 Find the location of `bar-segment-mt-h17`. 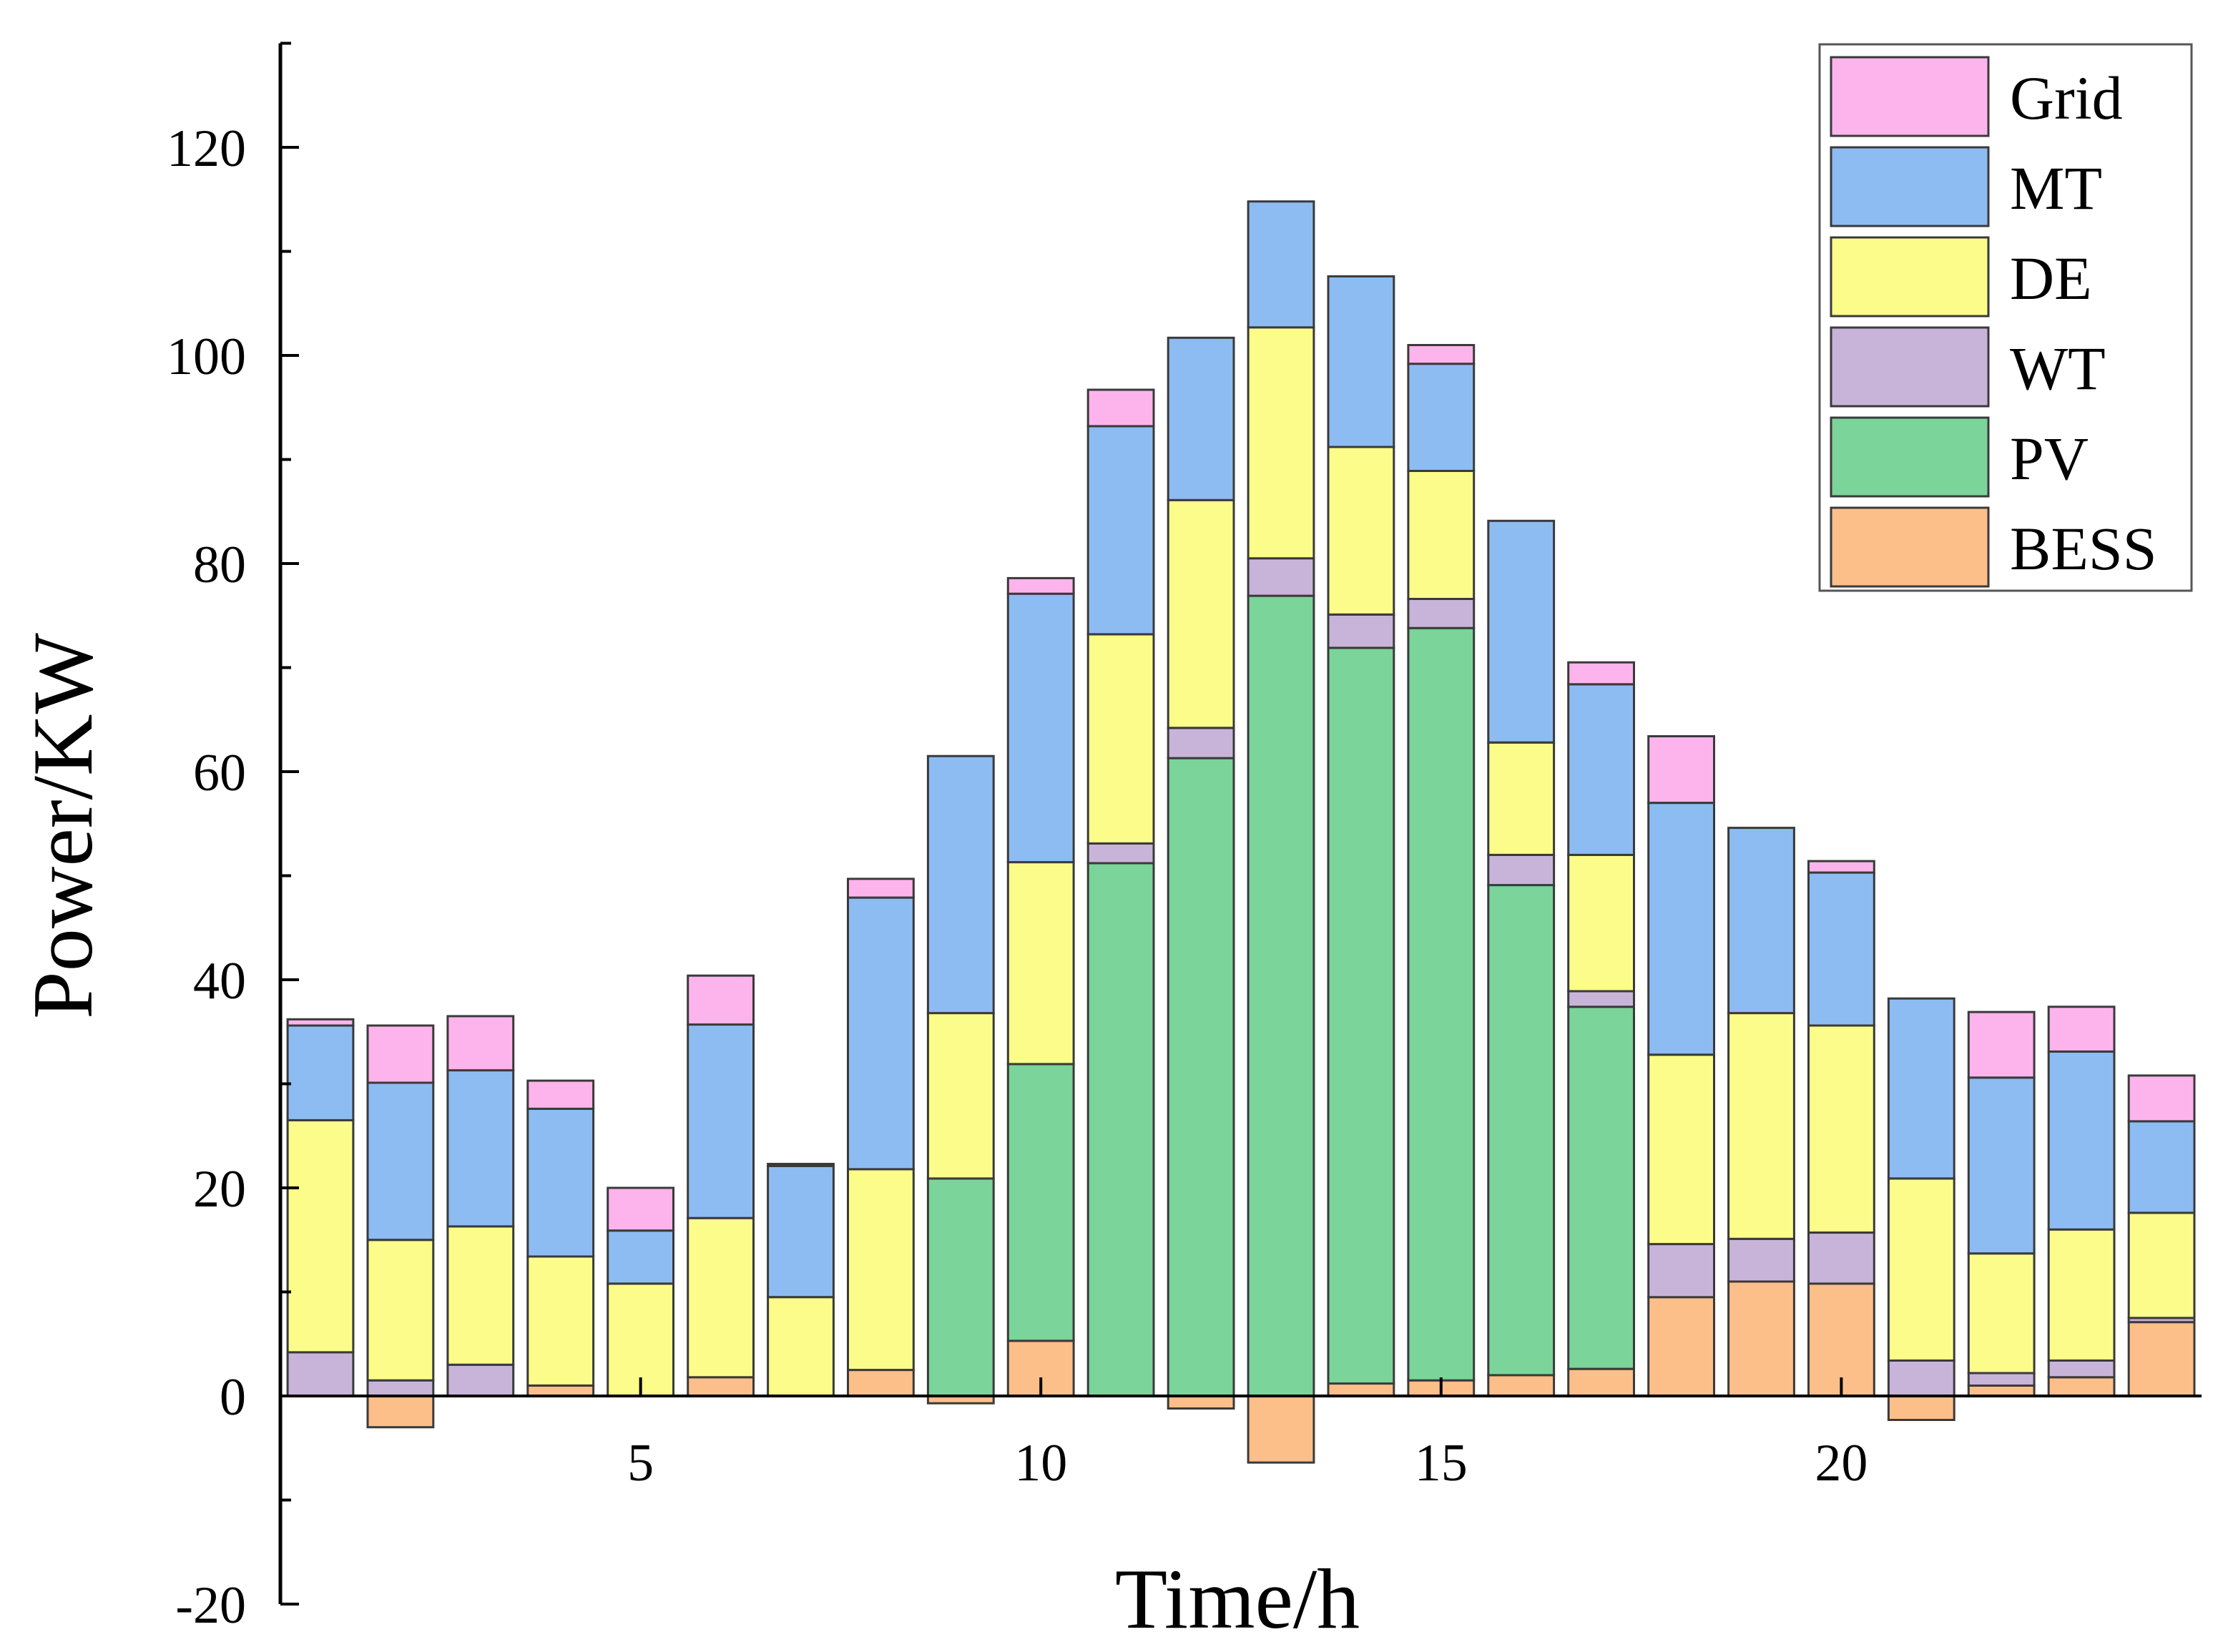

bar-segment-mt-h17 is located at coordinates (1601, 770).